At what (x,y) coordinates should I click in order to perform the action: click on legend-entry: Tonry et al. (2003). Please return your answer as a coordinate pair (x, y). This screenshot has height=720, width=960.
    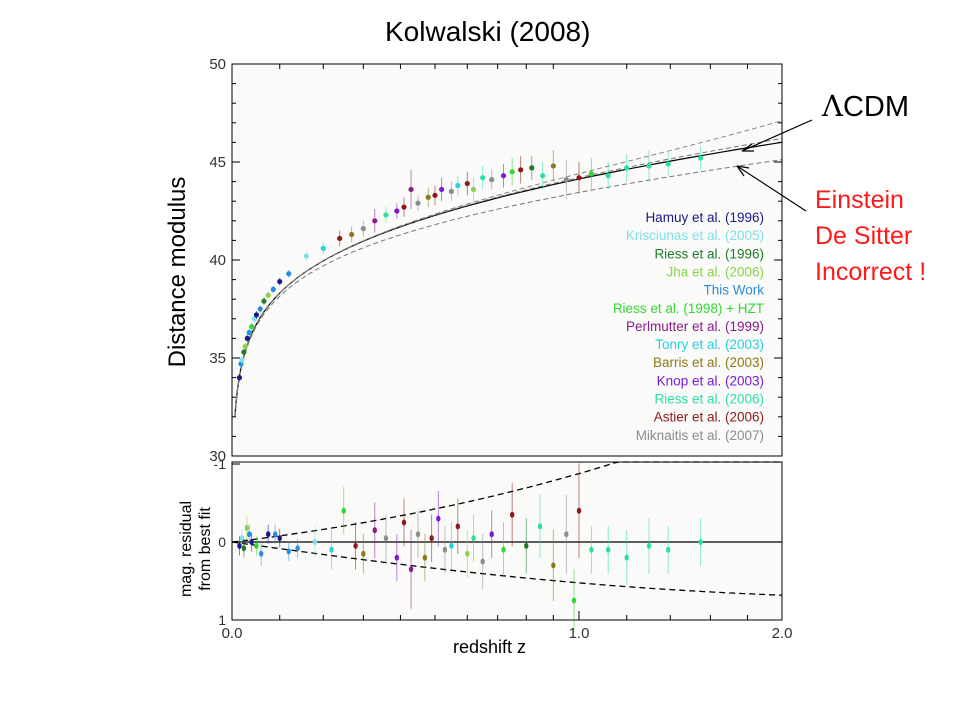
    Looking at the image, I should click on (709, 344).